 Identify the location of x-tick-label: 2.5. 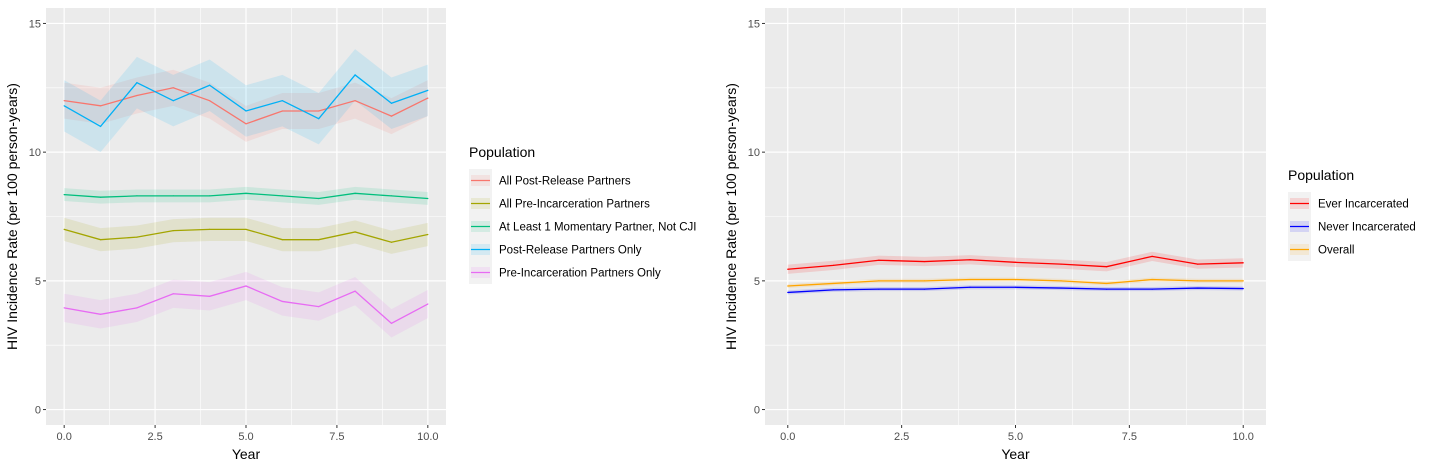
(154, 437).